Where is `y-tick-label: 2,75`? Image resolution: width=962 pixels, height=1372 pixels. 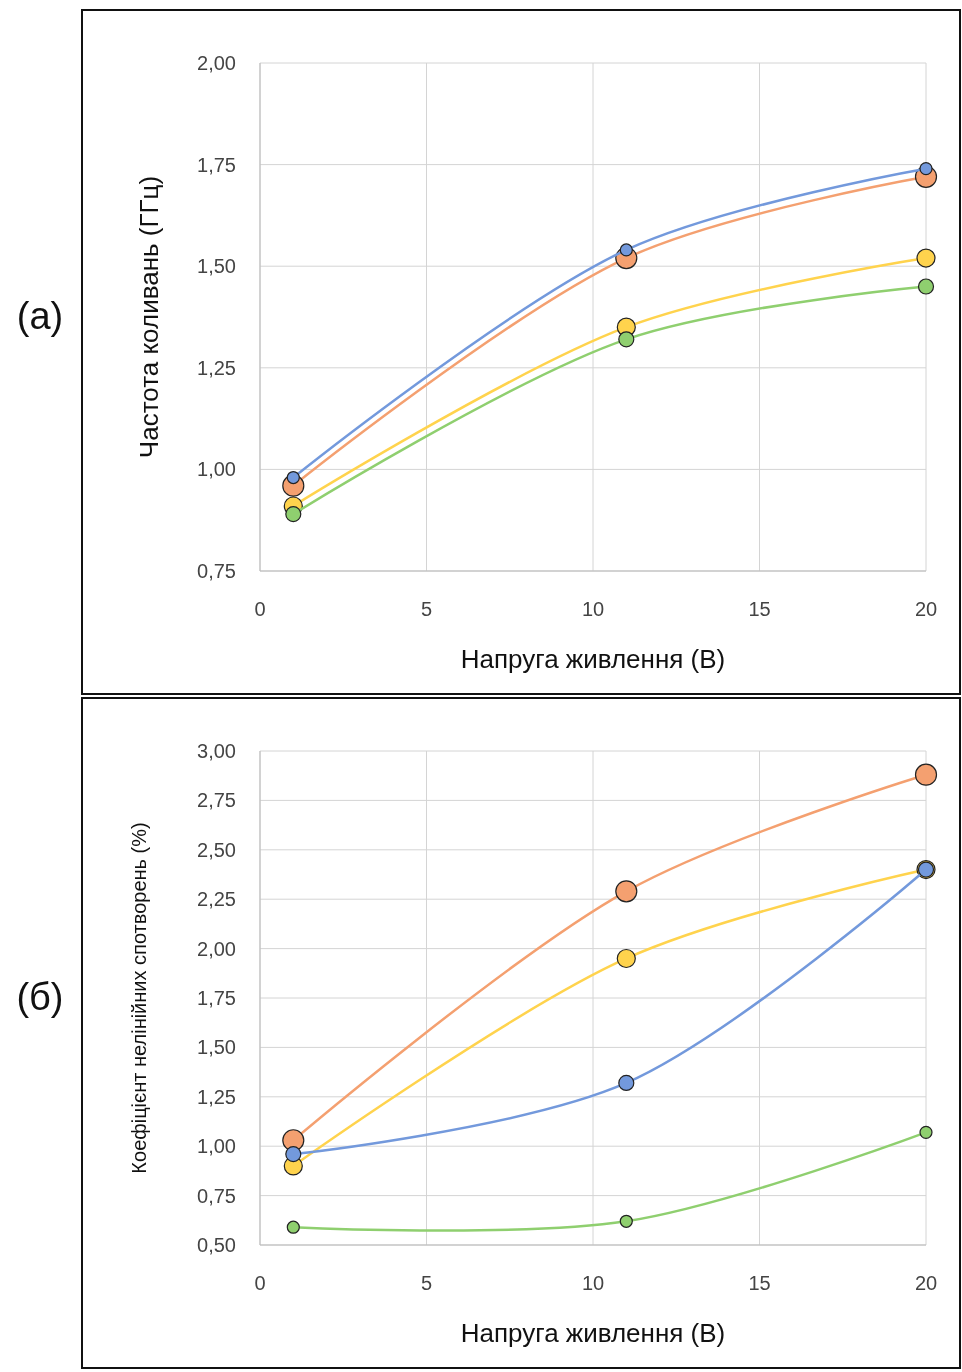
y-tick-label: 2,75 is located at coordinates (216, 800).